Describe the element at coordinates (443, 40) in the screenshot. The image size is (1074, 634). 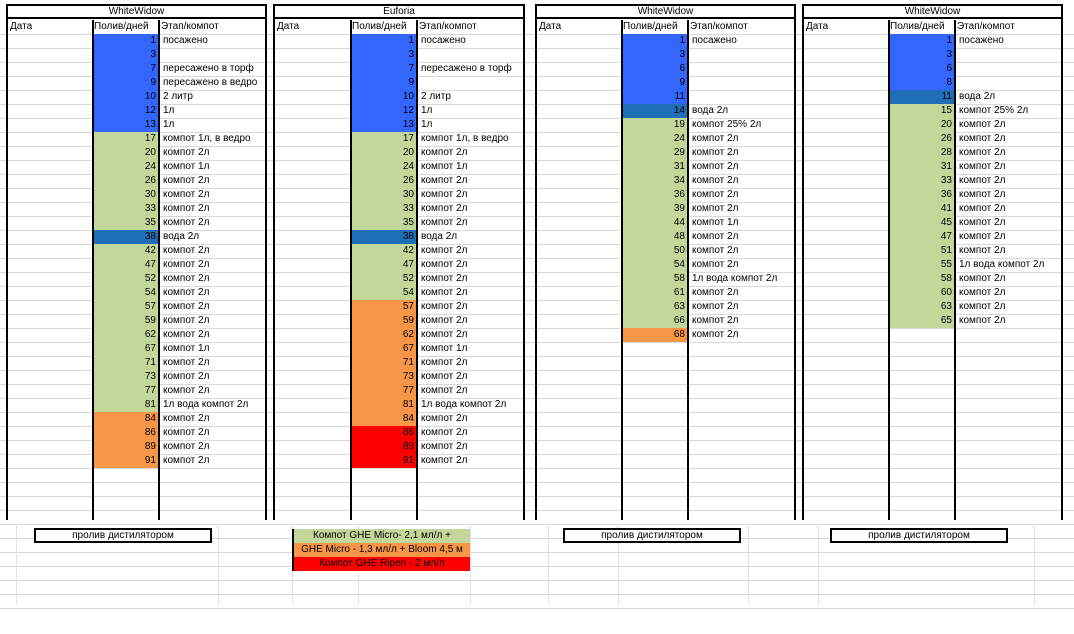
I see `stage-cell: посажено` at that location.